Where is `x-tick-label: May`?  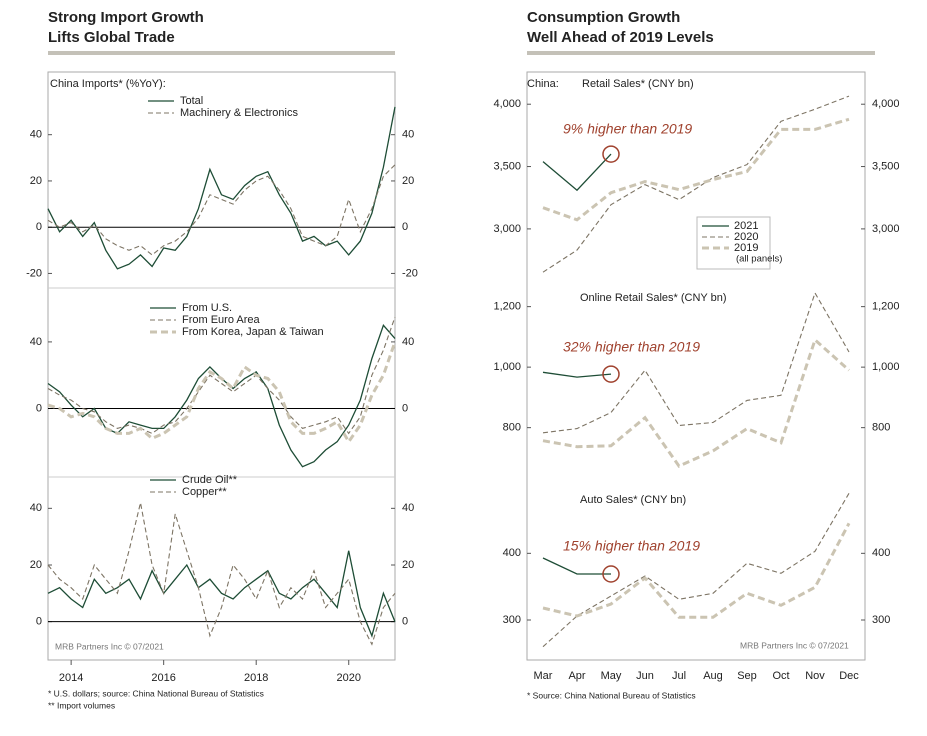
x-tick-label: May is located at coordinates (611, 676).